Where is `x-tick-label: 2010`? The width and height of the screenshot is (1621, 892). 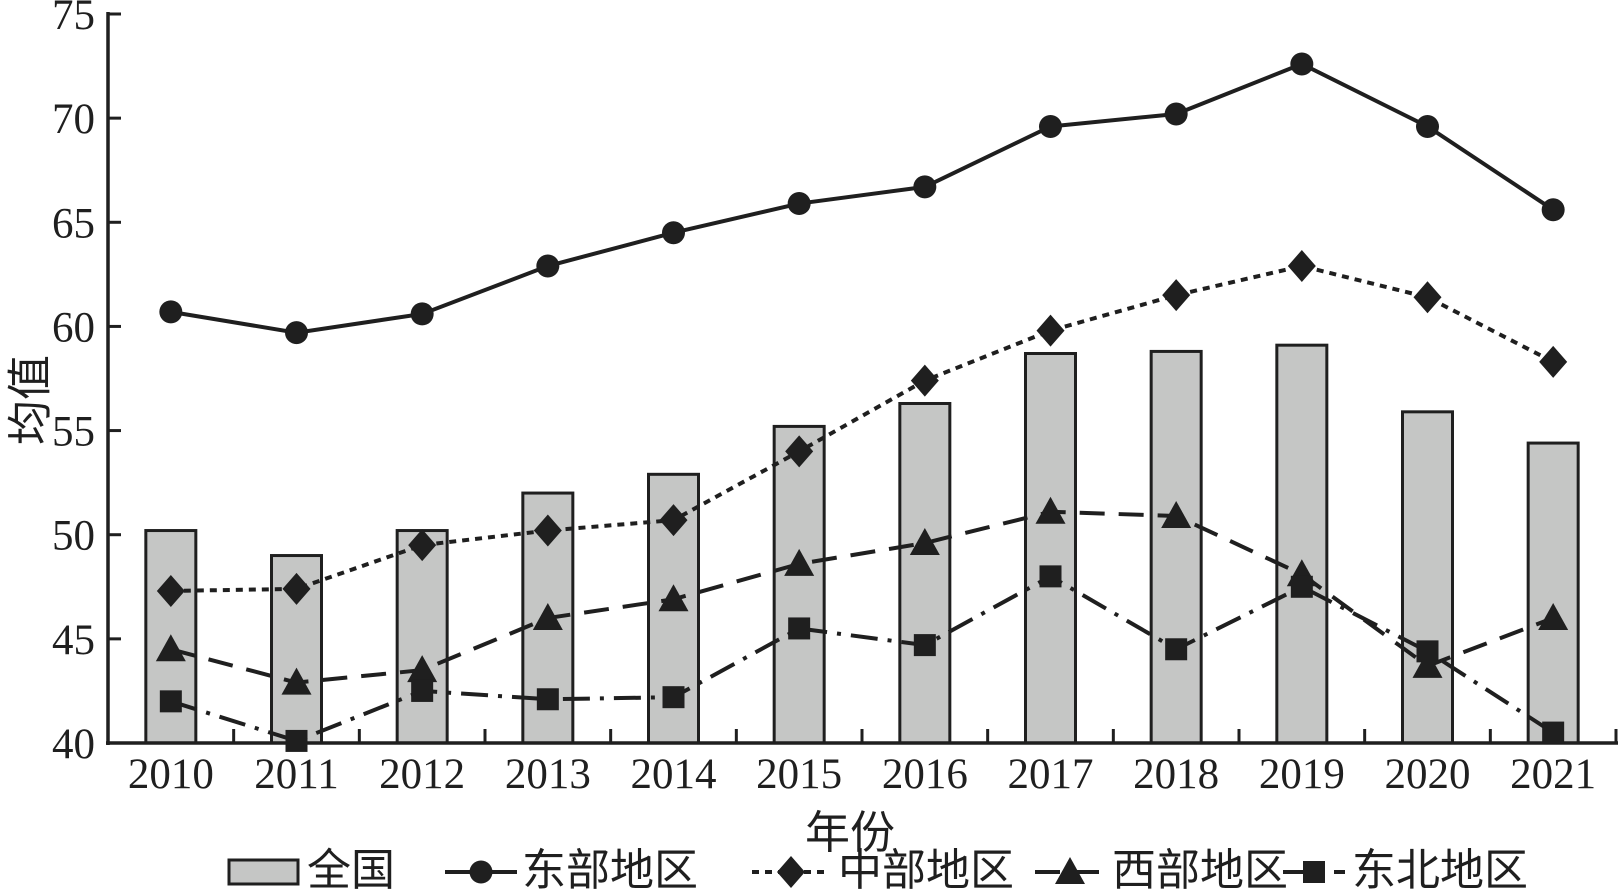 x-tick-label: 2010 is located at coordinates (171, 774).